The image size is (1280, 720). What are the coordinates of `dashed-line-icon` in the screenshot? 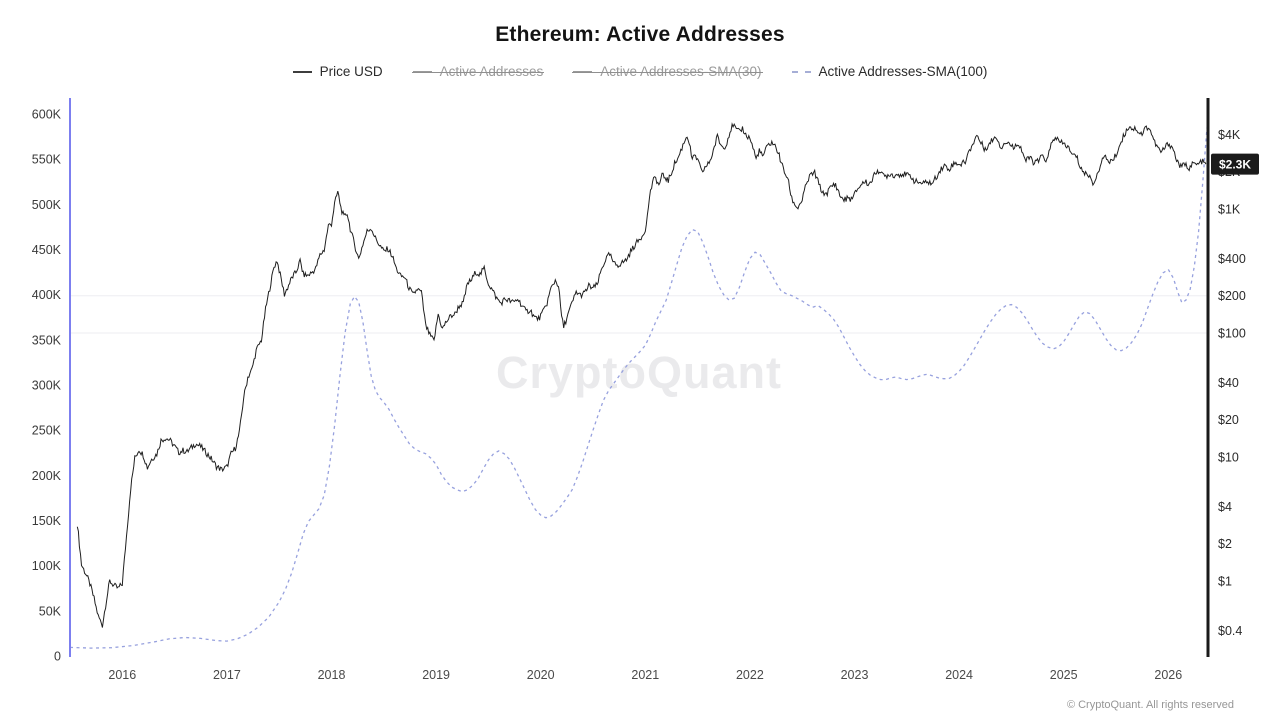 It's located at (801, 72).